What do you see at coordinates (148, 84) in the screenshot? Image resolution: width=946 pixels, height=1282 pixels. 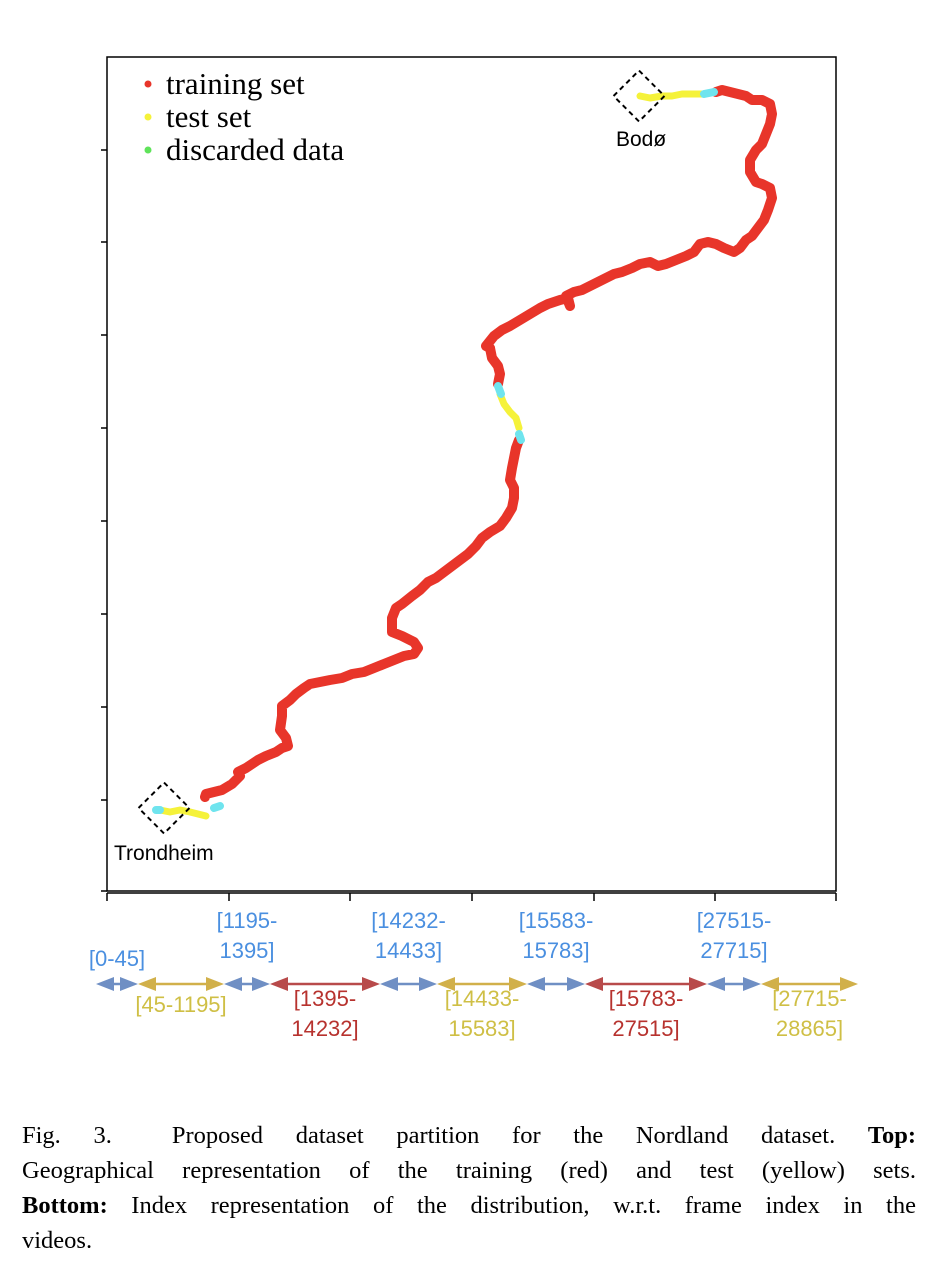 I see `legend-dot-training` at bounding box center [148, 84].